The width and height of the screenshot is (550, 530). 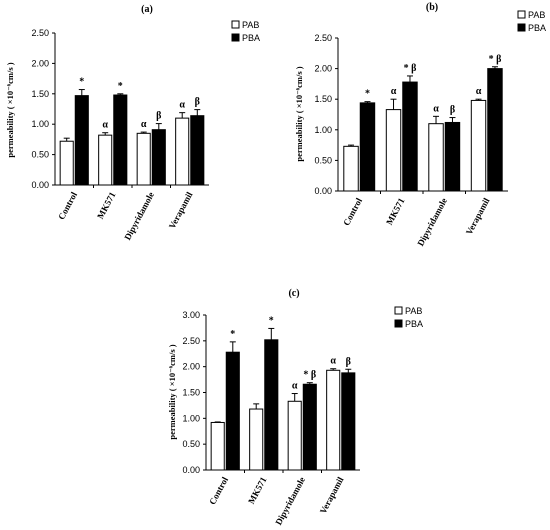 What do you see at coordinates (293, 293) in the screenshot?
I see `panel-label: (c)` at bounding box center [293, 293].